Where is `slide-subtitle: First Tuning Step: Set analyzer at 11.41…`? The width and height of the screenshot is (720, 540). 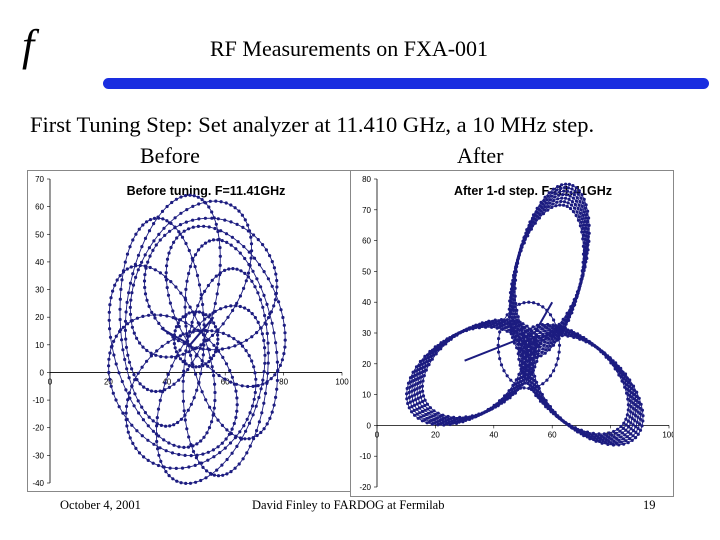
slide-subtitle: First Tuning Step: Set analyzer at 11.41… is located at coordinates (312, 124).